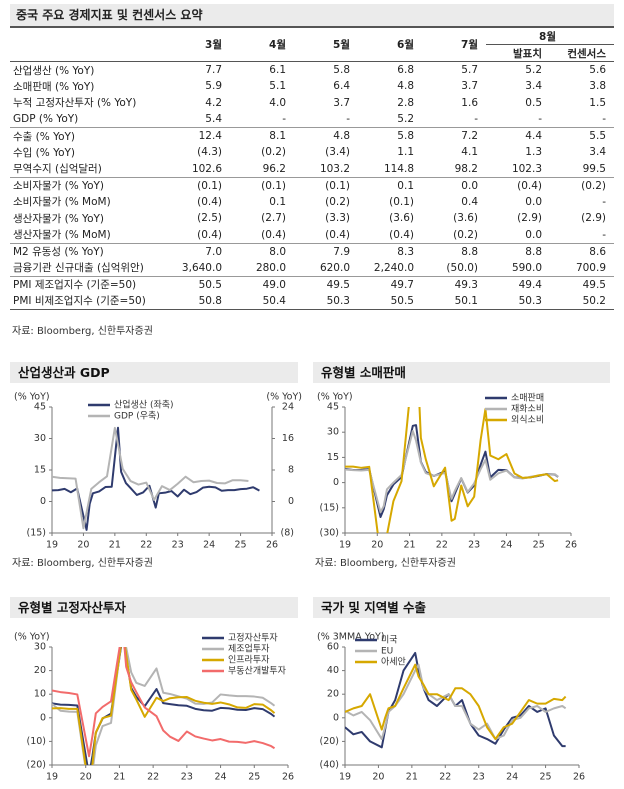  I want to click on row-label: 누적 고정자산투자 (% YoY), so click(75, 103).